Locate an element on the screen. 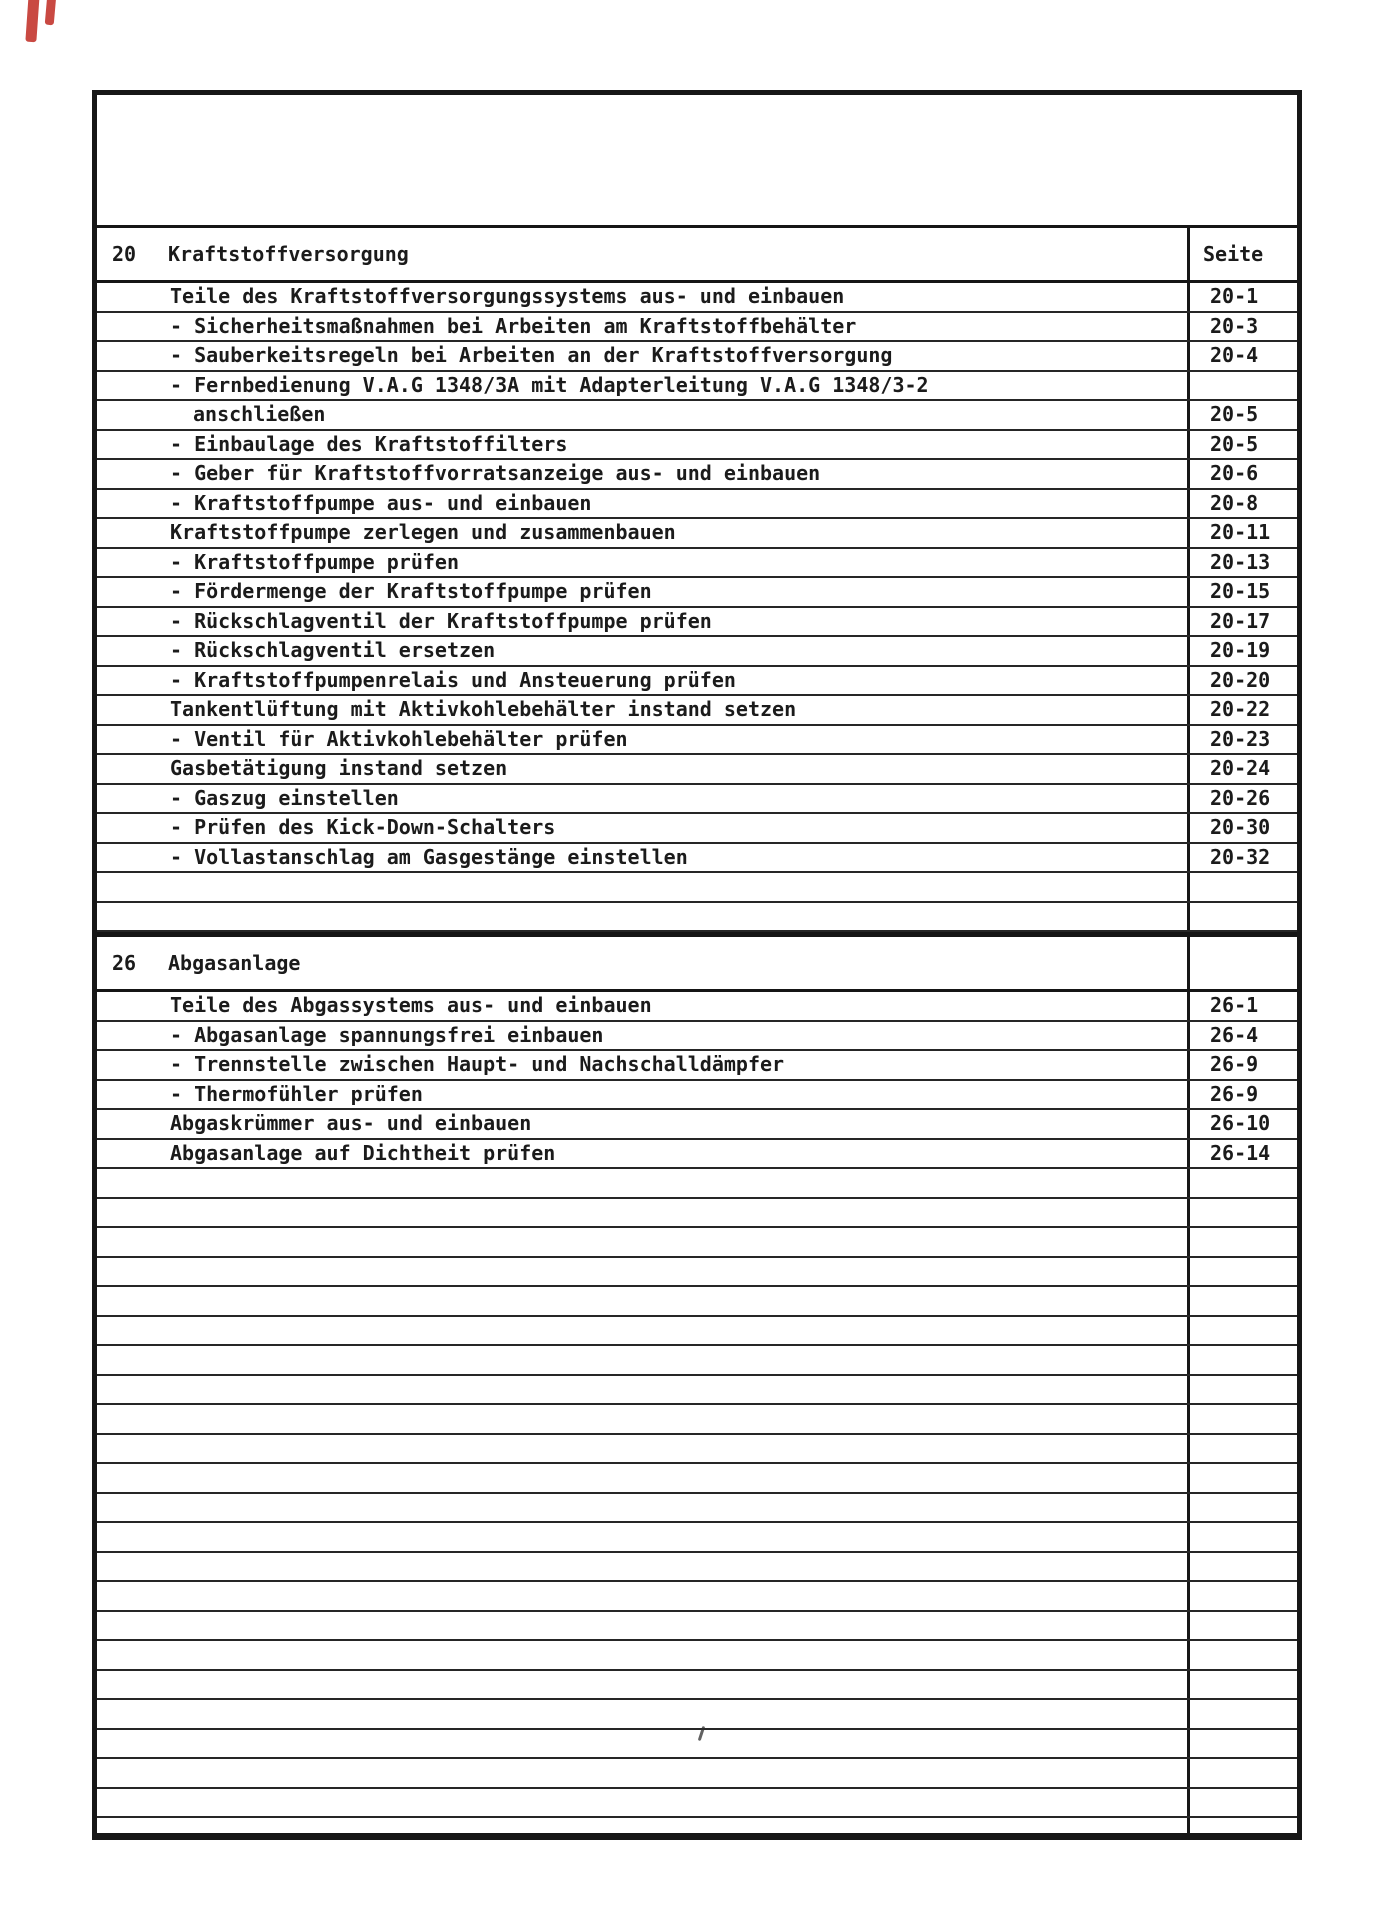 The image size is (1396, 1920). section-number: 26 is located at coordinates (124, 963).